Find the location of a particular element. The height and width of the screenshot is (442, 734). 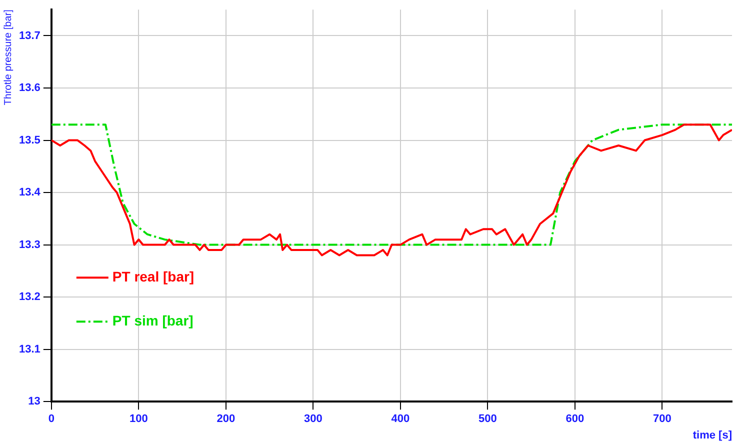

y-tick-label: 13.7 is located at coordinates (29, 36).